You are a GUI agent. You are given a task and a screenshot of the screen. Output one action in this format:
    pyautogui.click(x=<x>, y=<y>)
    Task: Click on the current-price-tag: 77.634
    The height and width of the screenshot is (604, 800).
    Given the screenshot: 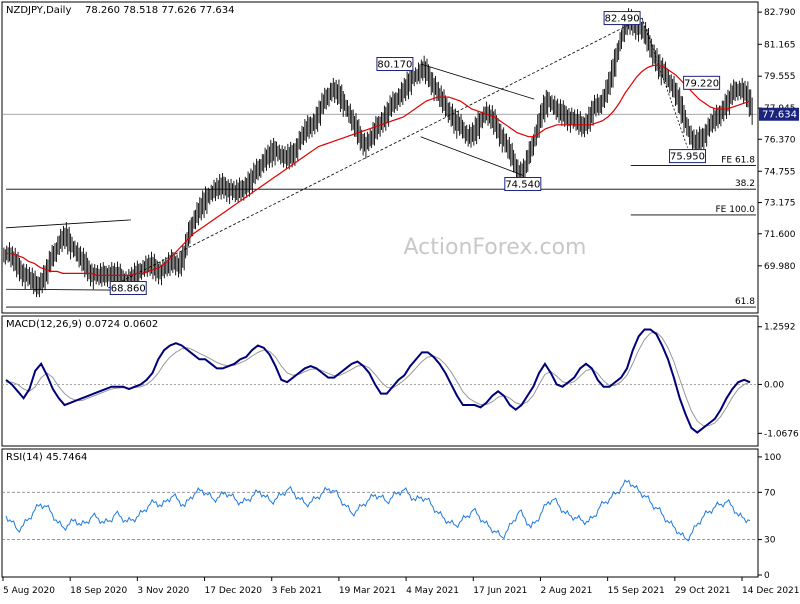 What is the action you would take?
    pyautogui.click(x=779, y=115)
    